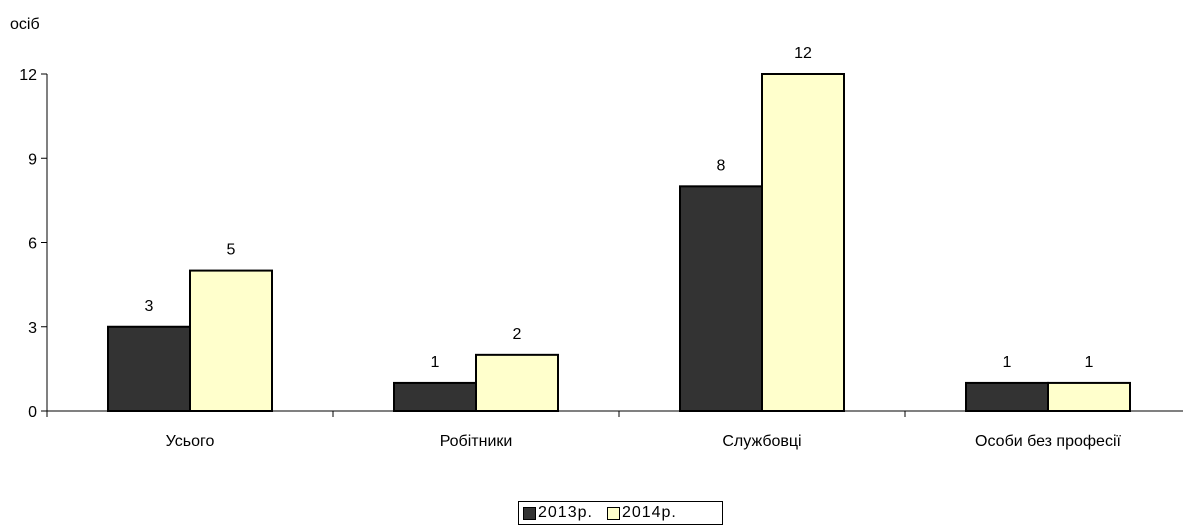 This screenshot has width=1183, height=531. What do you see at coordinates (529, 513) in the screenshot?
I see `legend-swatch-2013` at bounding box center [529, 513].